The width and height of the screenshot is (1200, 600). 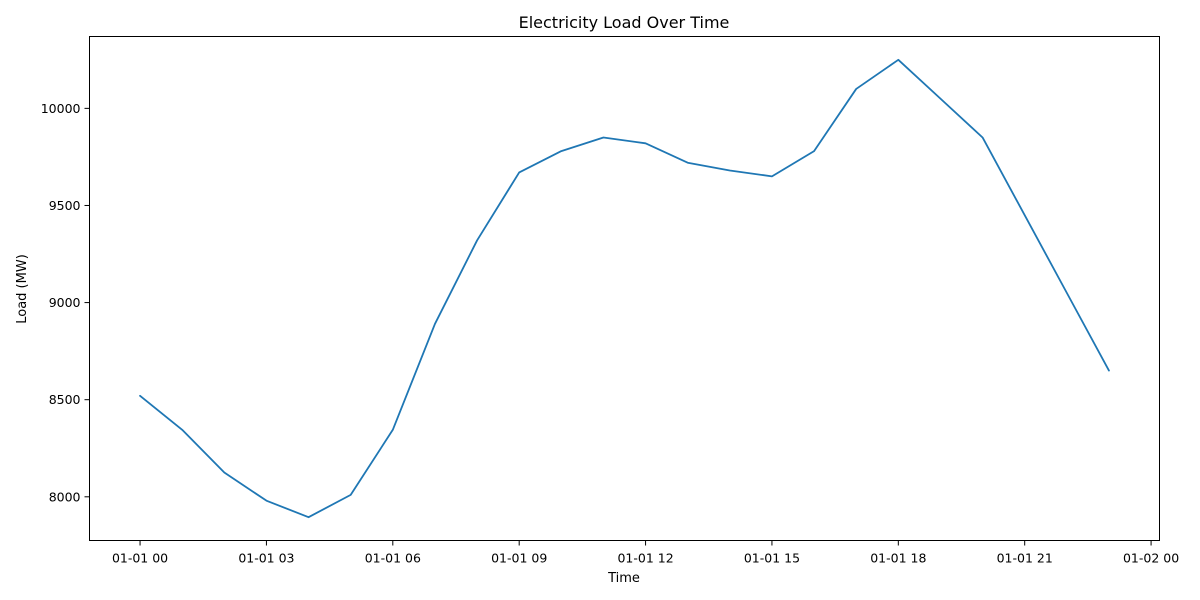 What do you see at coordinates (772, 558) in the screenshot?
I see `x-tick-label: 01-01 15` at bounding box center [772, 558].